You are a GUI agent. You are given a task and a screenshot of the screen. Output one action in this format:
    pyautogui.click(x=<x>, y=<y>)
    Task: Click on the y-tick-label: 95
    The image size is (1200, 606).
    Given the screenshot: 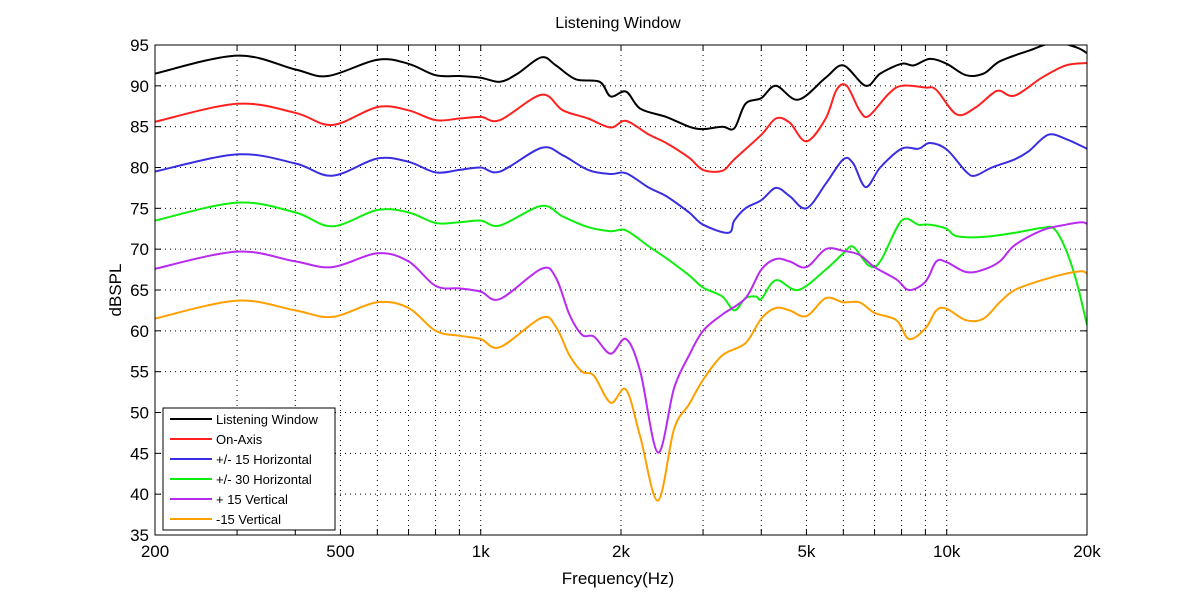 What is the action you would take?
    pyautogui.click(x=139, y=45)
    